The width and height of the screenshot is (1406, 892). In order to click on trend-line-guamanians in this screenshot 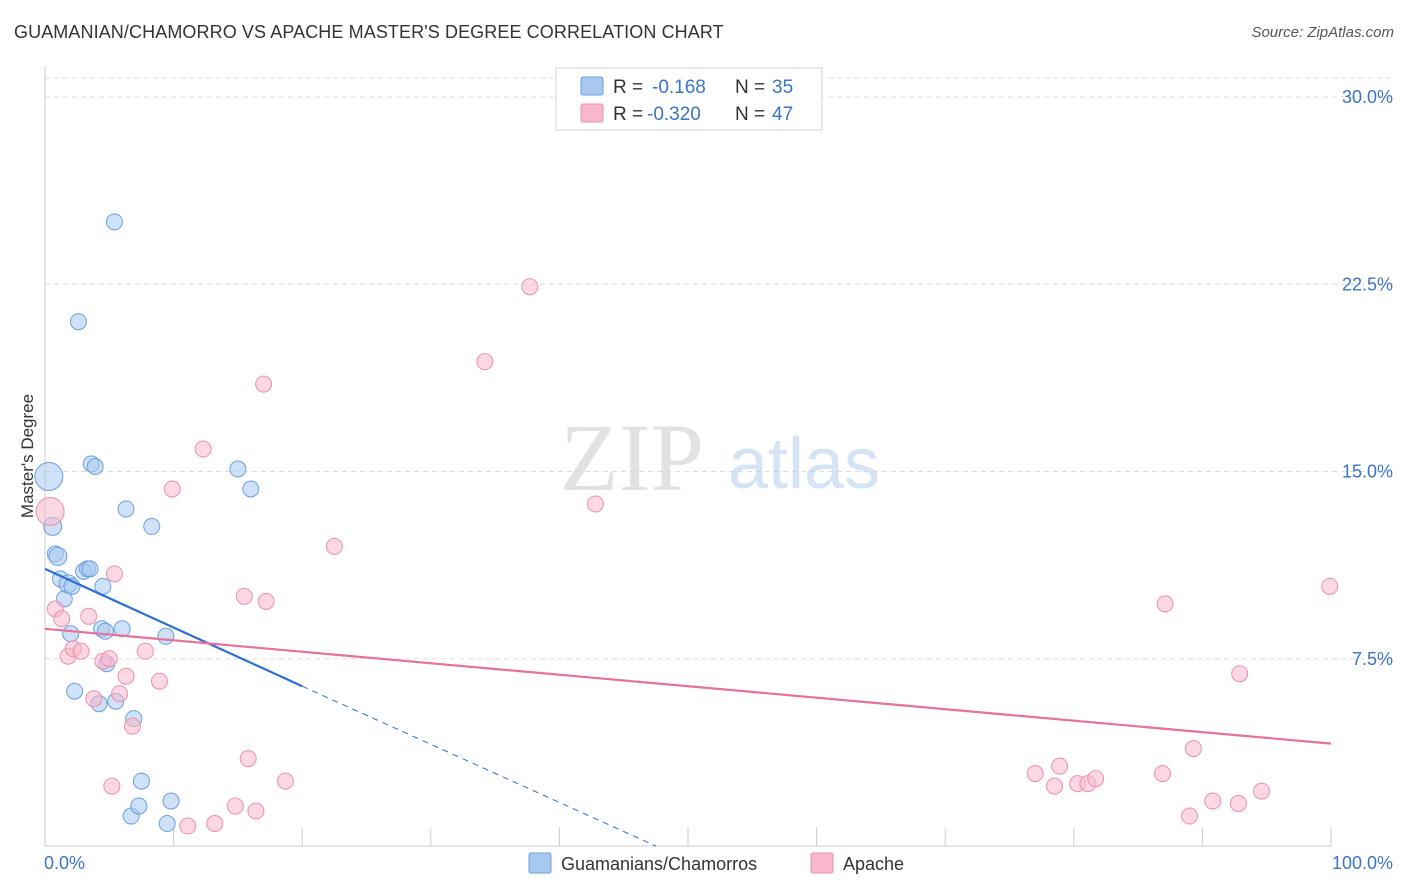, I will do `click(173, 627)`.